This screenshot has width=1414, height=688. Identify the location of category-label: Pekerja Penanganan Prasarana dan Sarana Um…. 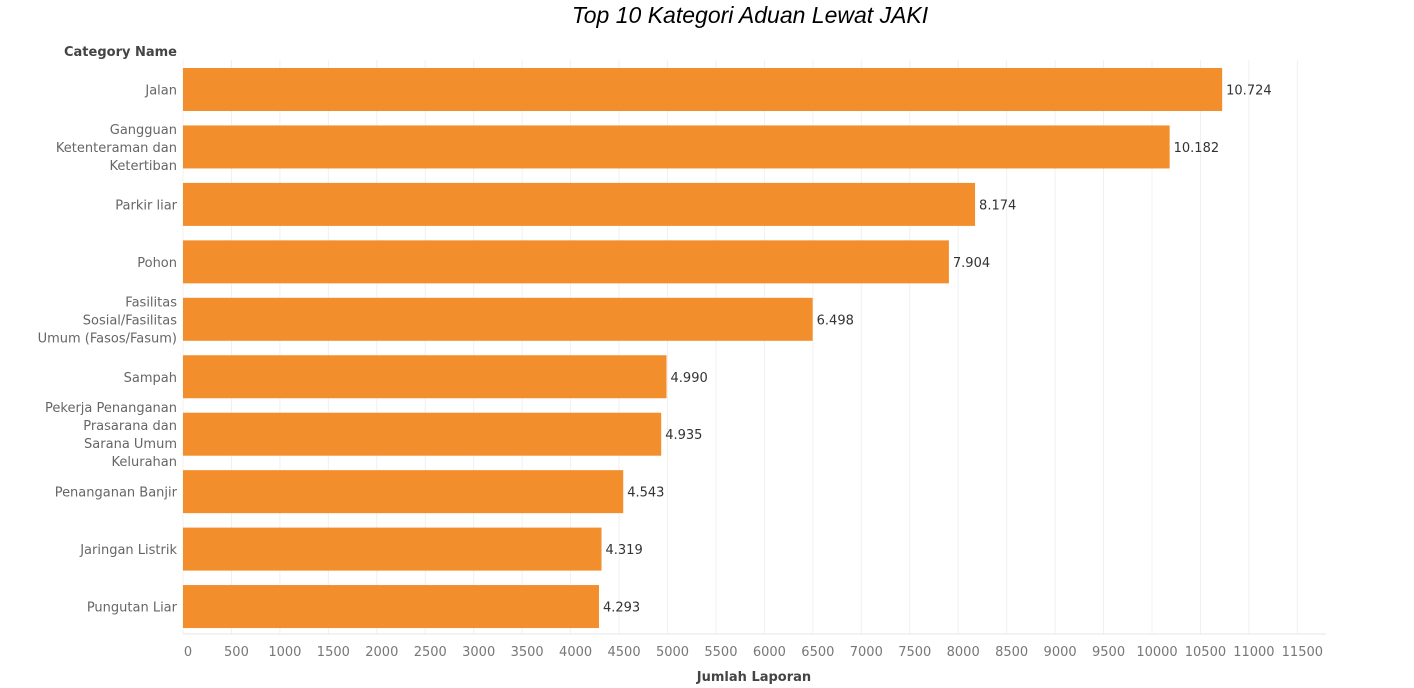
(111, 435).